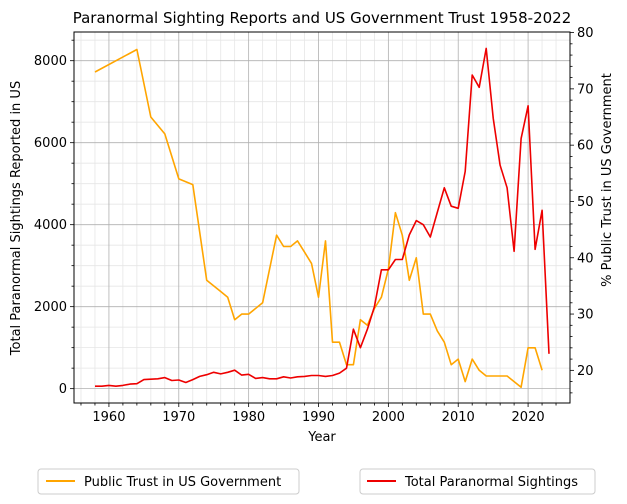 The image size is (627, 504). I want to click on y-right-tick-label: 30, so click(585, 315).